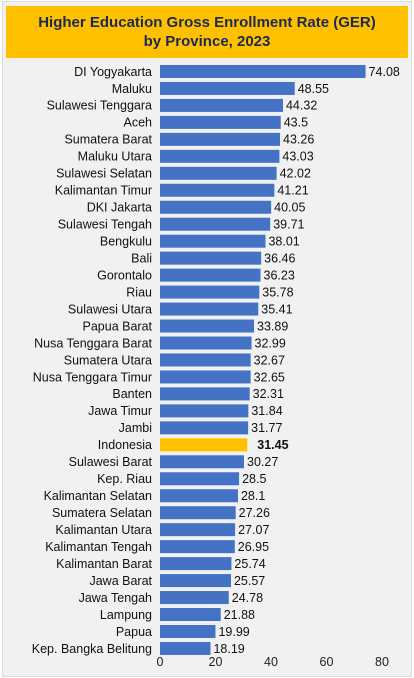  Describe the element at coordinates (276, 309) in the screenshot. I see `data-label: 35.41` at that location.